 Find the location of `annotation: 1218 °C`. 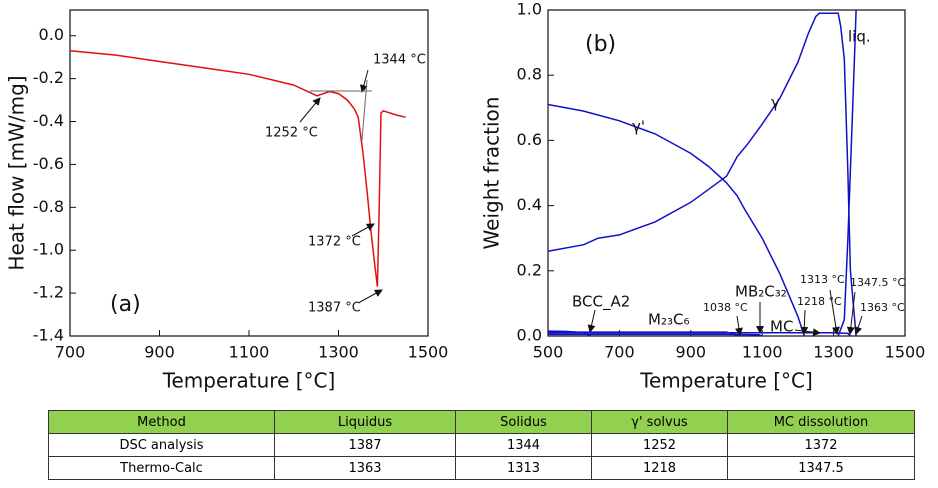

annotation: 1218 °C is located at coordinates (819, 301).